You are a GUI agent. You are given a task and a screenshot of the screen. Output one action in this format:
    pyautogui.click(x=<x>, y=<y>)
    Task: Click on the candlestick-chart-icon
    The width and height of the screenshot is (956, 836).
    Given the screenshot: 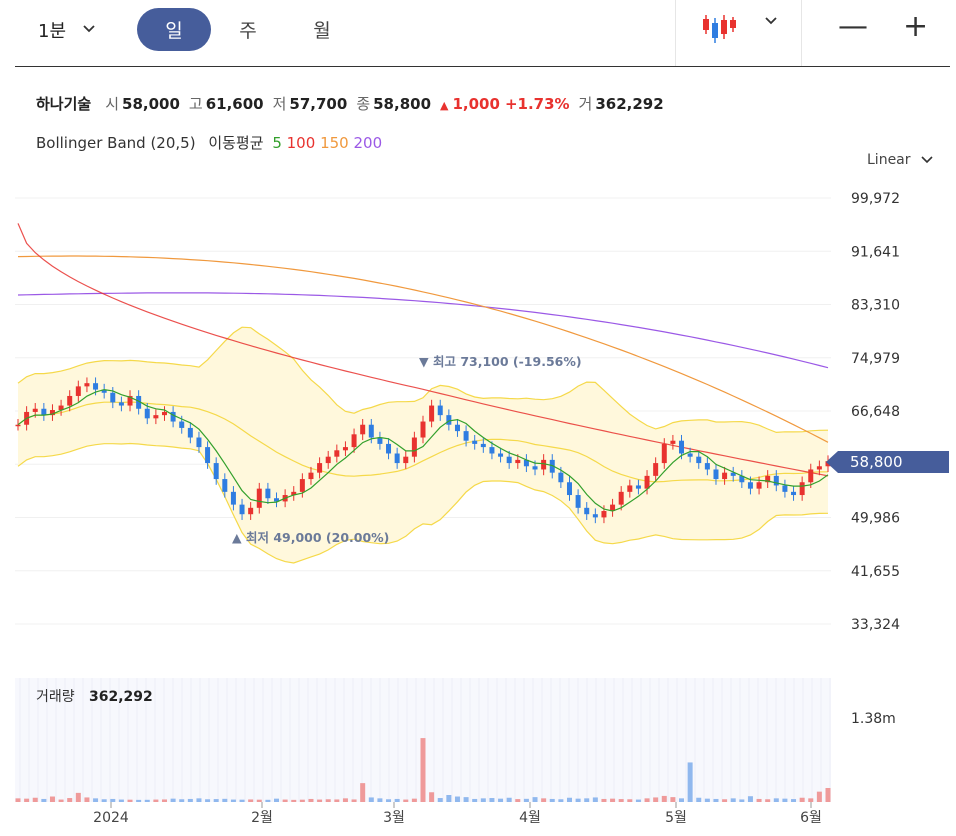 What is the action you would take?
    pyautogui.click(x=720, y=29)
    